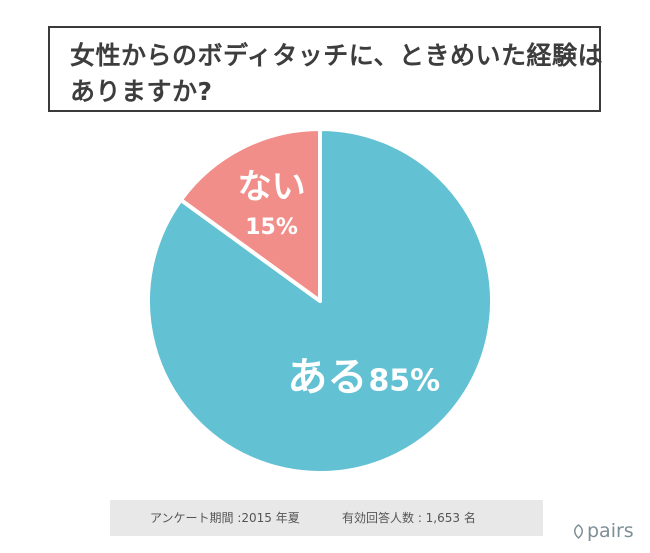 The image size is (650, 553). What do you see at coordinates (141, 91) in the screenshot?
I see `title-line-2: ありますか?` at bounding box center [141, 91].